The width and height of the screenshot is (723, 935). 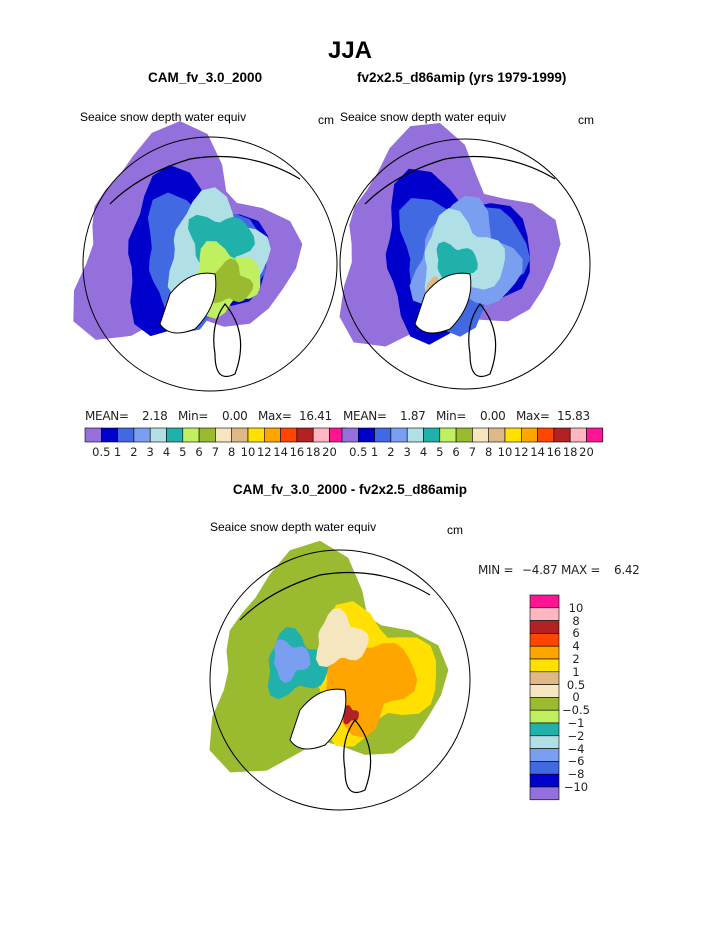 I want to click on left-colorbar-tick: 18, so click(x=313, y=452).